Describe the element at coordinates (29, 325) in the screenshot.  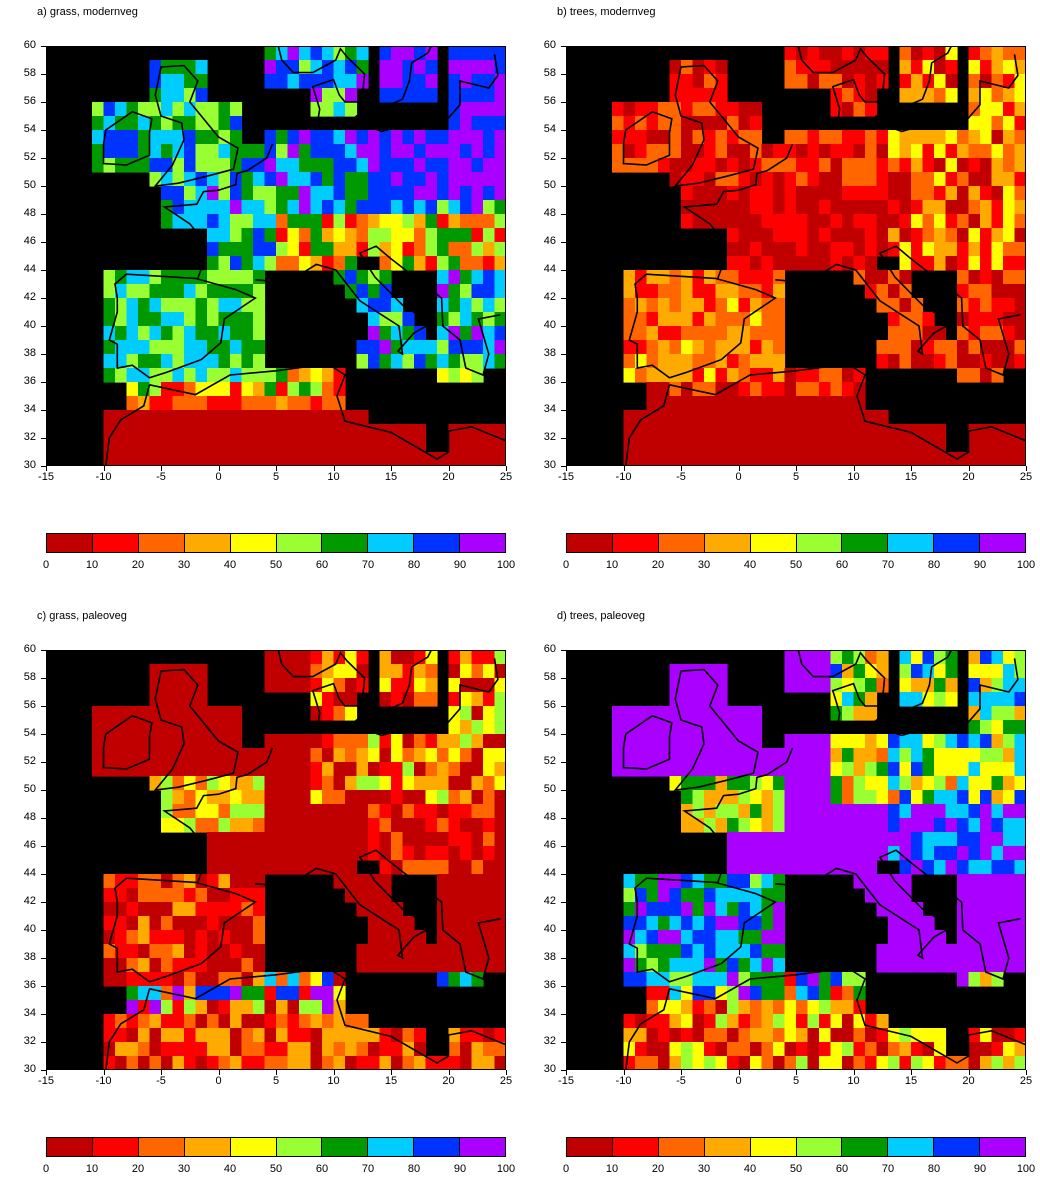
I see `y-tick-label: 40` at that location.